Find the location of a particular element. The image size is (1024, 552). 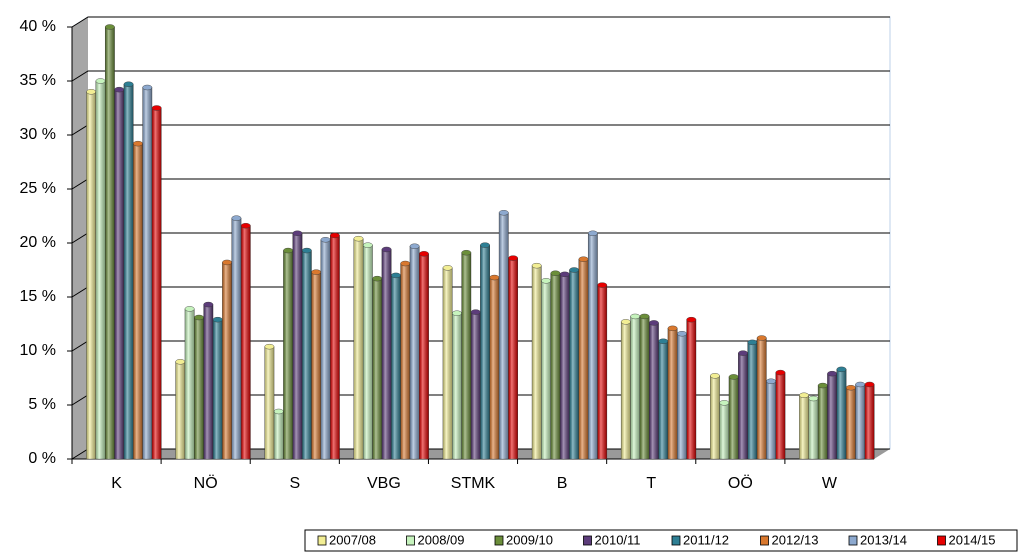

x-tick-label: W is located at coordinates (830, 483).